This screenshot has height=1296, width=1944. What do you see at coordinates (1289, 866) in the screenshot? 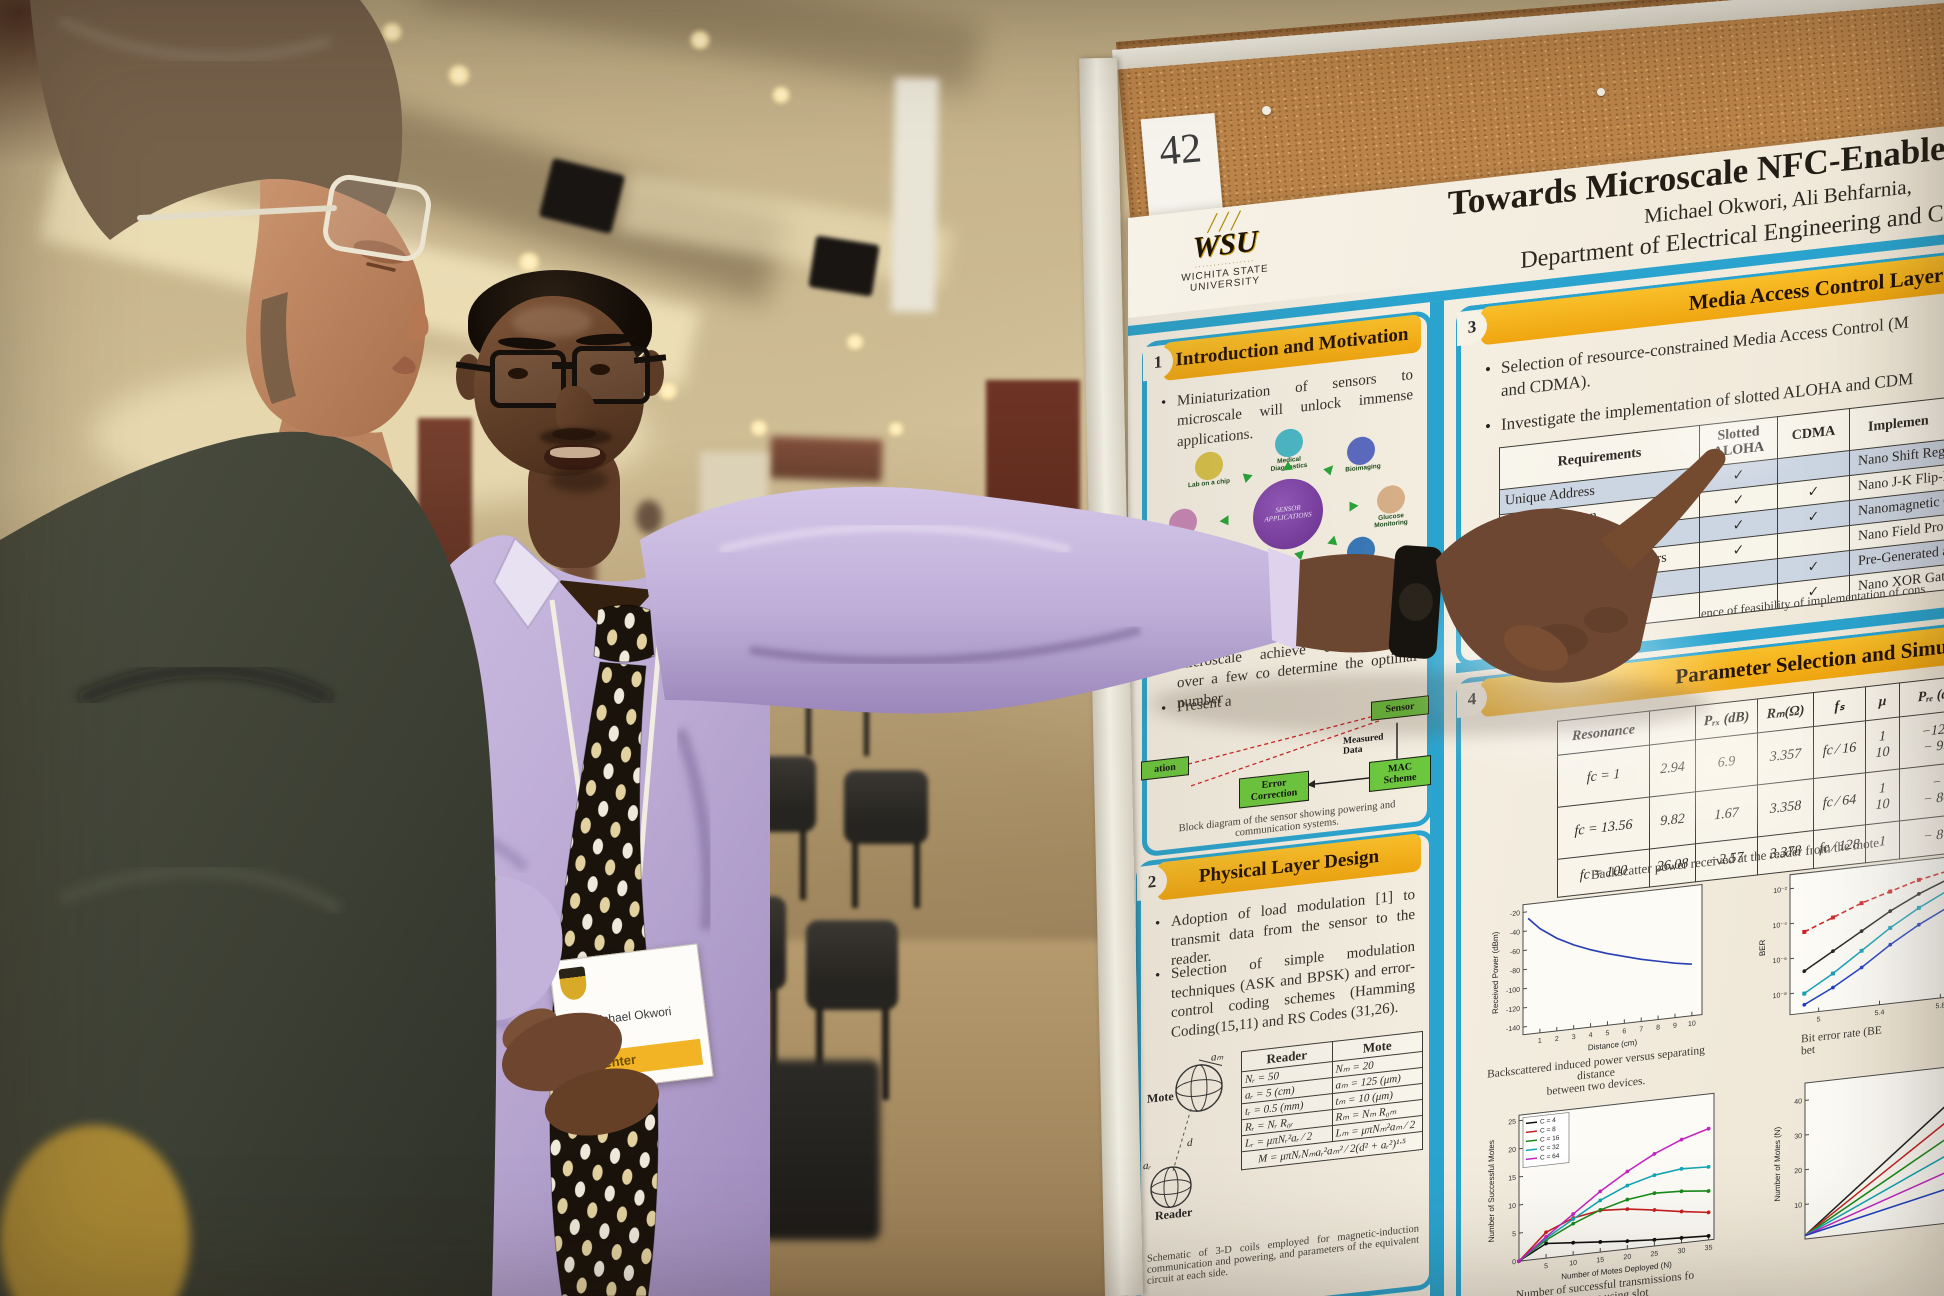
I see `section-2-title: Physical Layer Design` at bounding box center [1289, 866].